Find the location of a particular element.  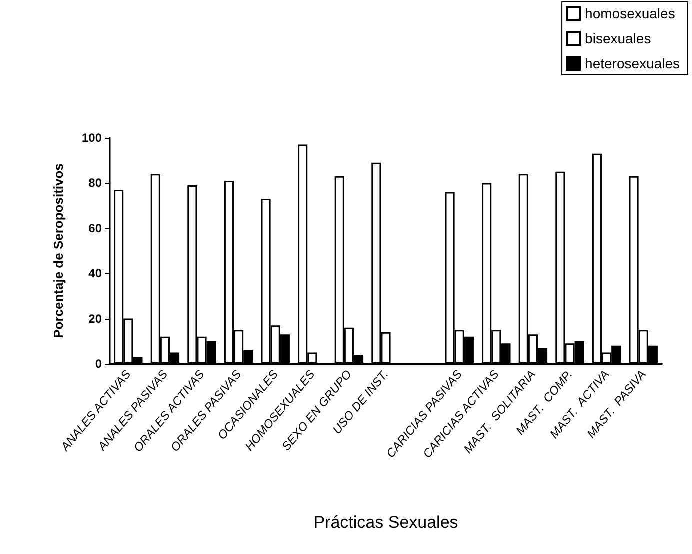

y-tick-label: 20 is located at coordinates (95, 319).